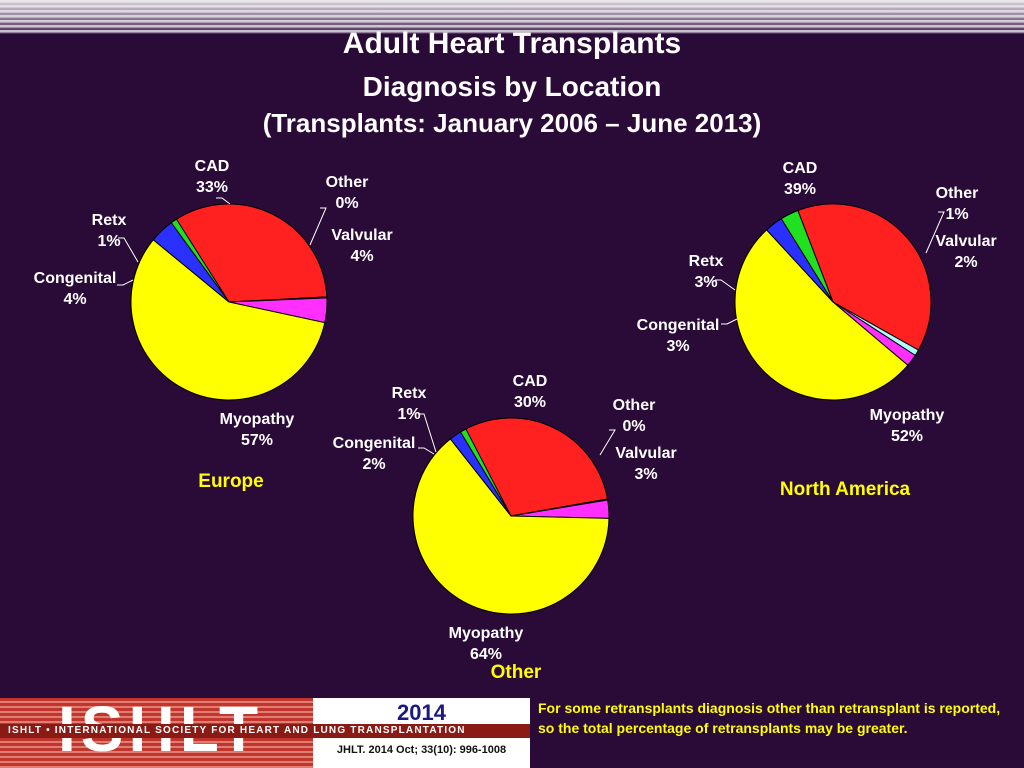 The image size is (1024, 768). Describe the element at coordinates (516, 672) in the screenshot. I see `region-label: Other` at that location.